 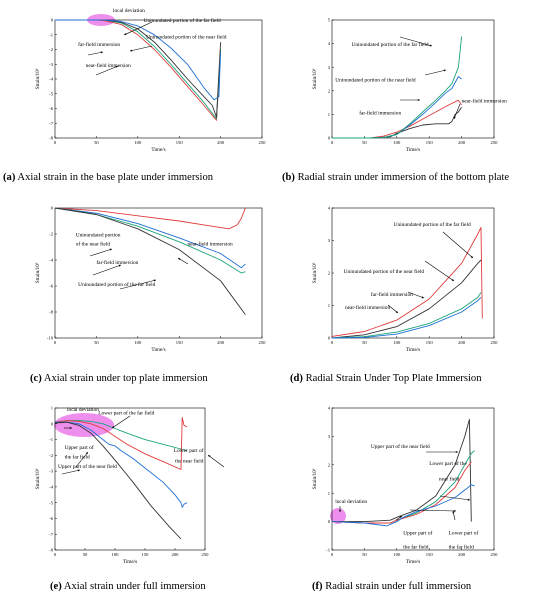 What do you see at coordinates (338, 516) in the screenshot?
I see `local-deviation-highlight` at bounding box center [338, 516].